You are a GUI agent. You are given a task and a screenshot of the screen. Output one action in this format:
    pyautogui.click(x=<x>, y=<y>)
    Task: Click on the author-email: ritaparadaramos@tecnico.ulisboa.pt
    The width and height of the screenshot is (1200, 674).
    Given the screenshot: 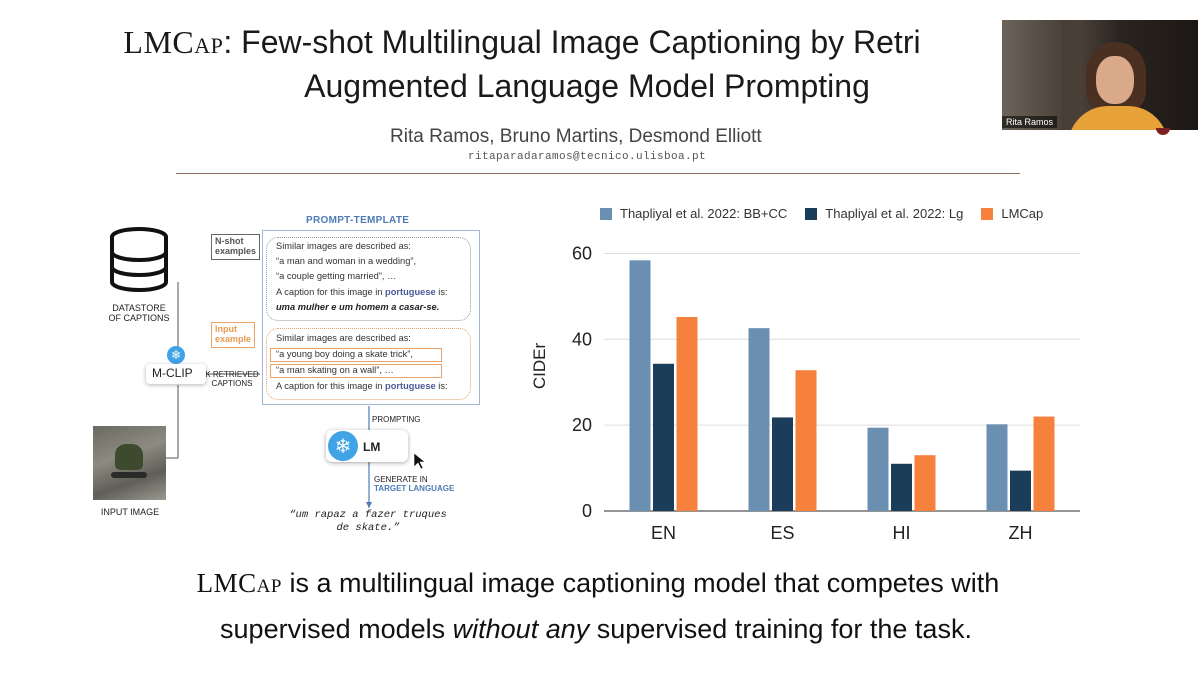 What is the action you would take?
    pyautogui.click(x=587, y=157)
    